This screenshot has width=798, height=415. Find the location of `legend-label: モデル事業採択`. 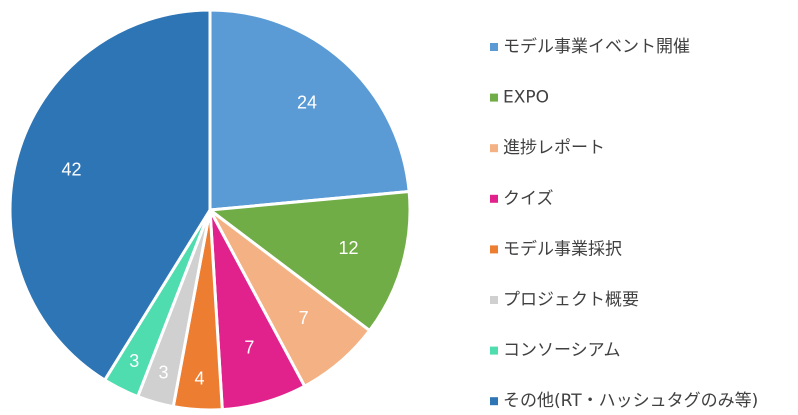

legend-label: モデル事業採択 is located at coordinates (562, 248).